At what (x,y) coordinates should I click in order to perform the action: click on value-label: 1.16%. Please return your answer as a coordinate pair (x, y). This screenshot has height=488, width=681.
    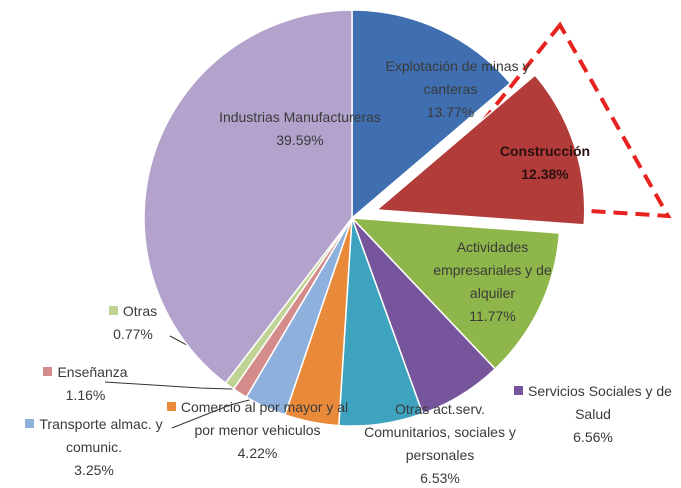
    Looking at the image, I should click on (85, 395).